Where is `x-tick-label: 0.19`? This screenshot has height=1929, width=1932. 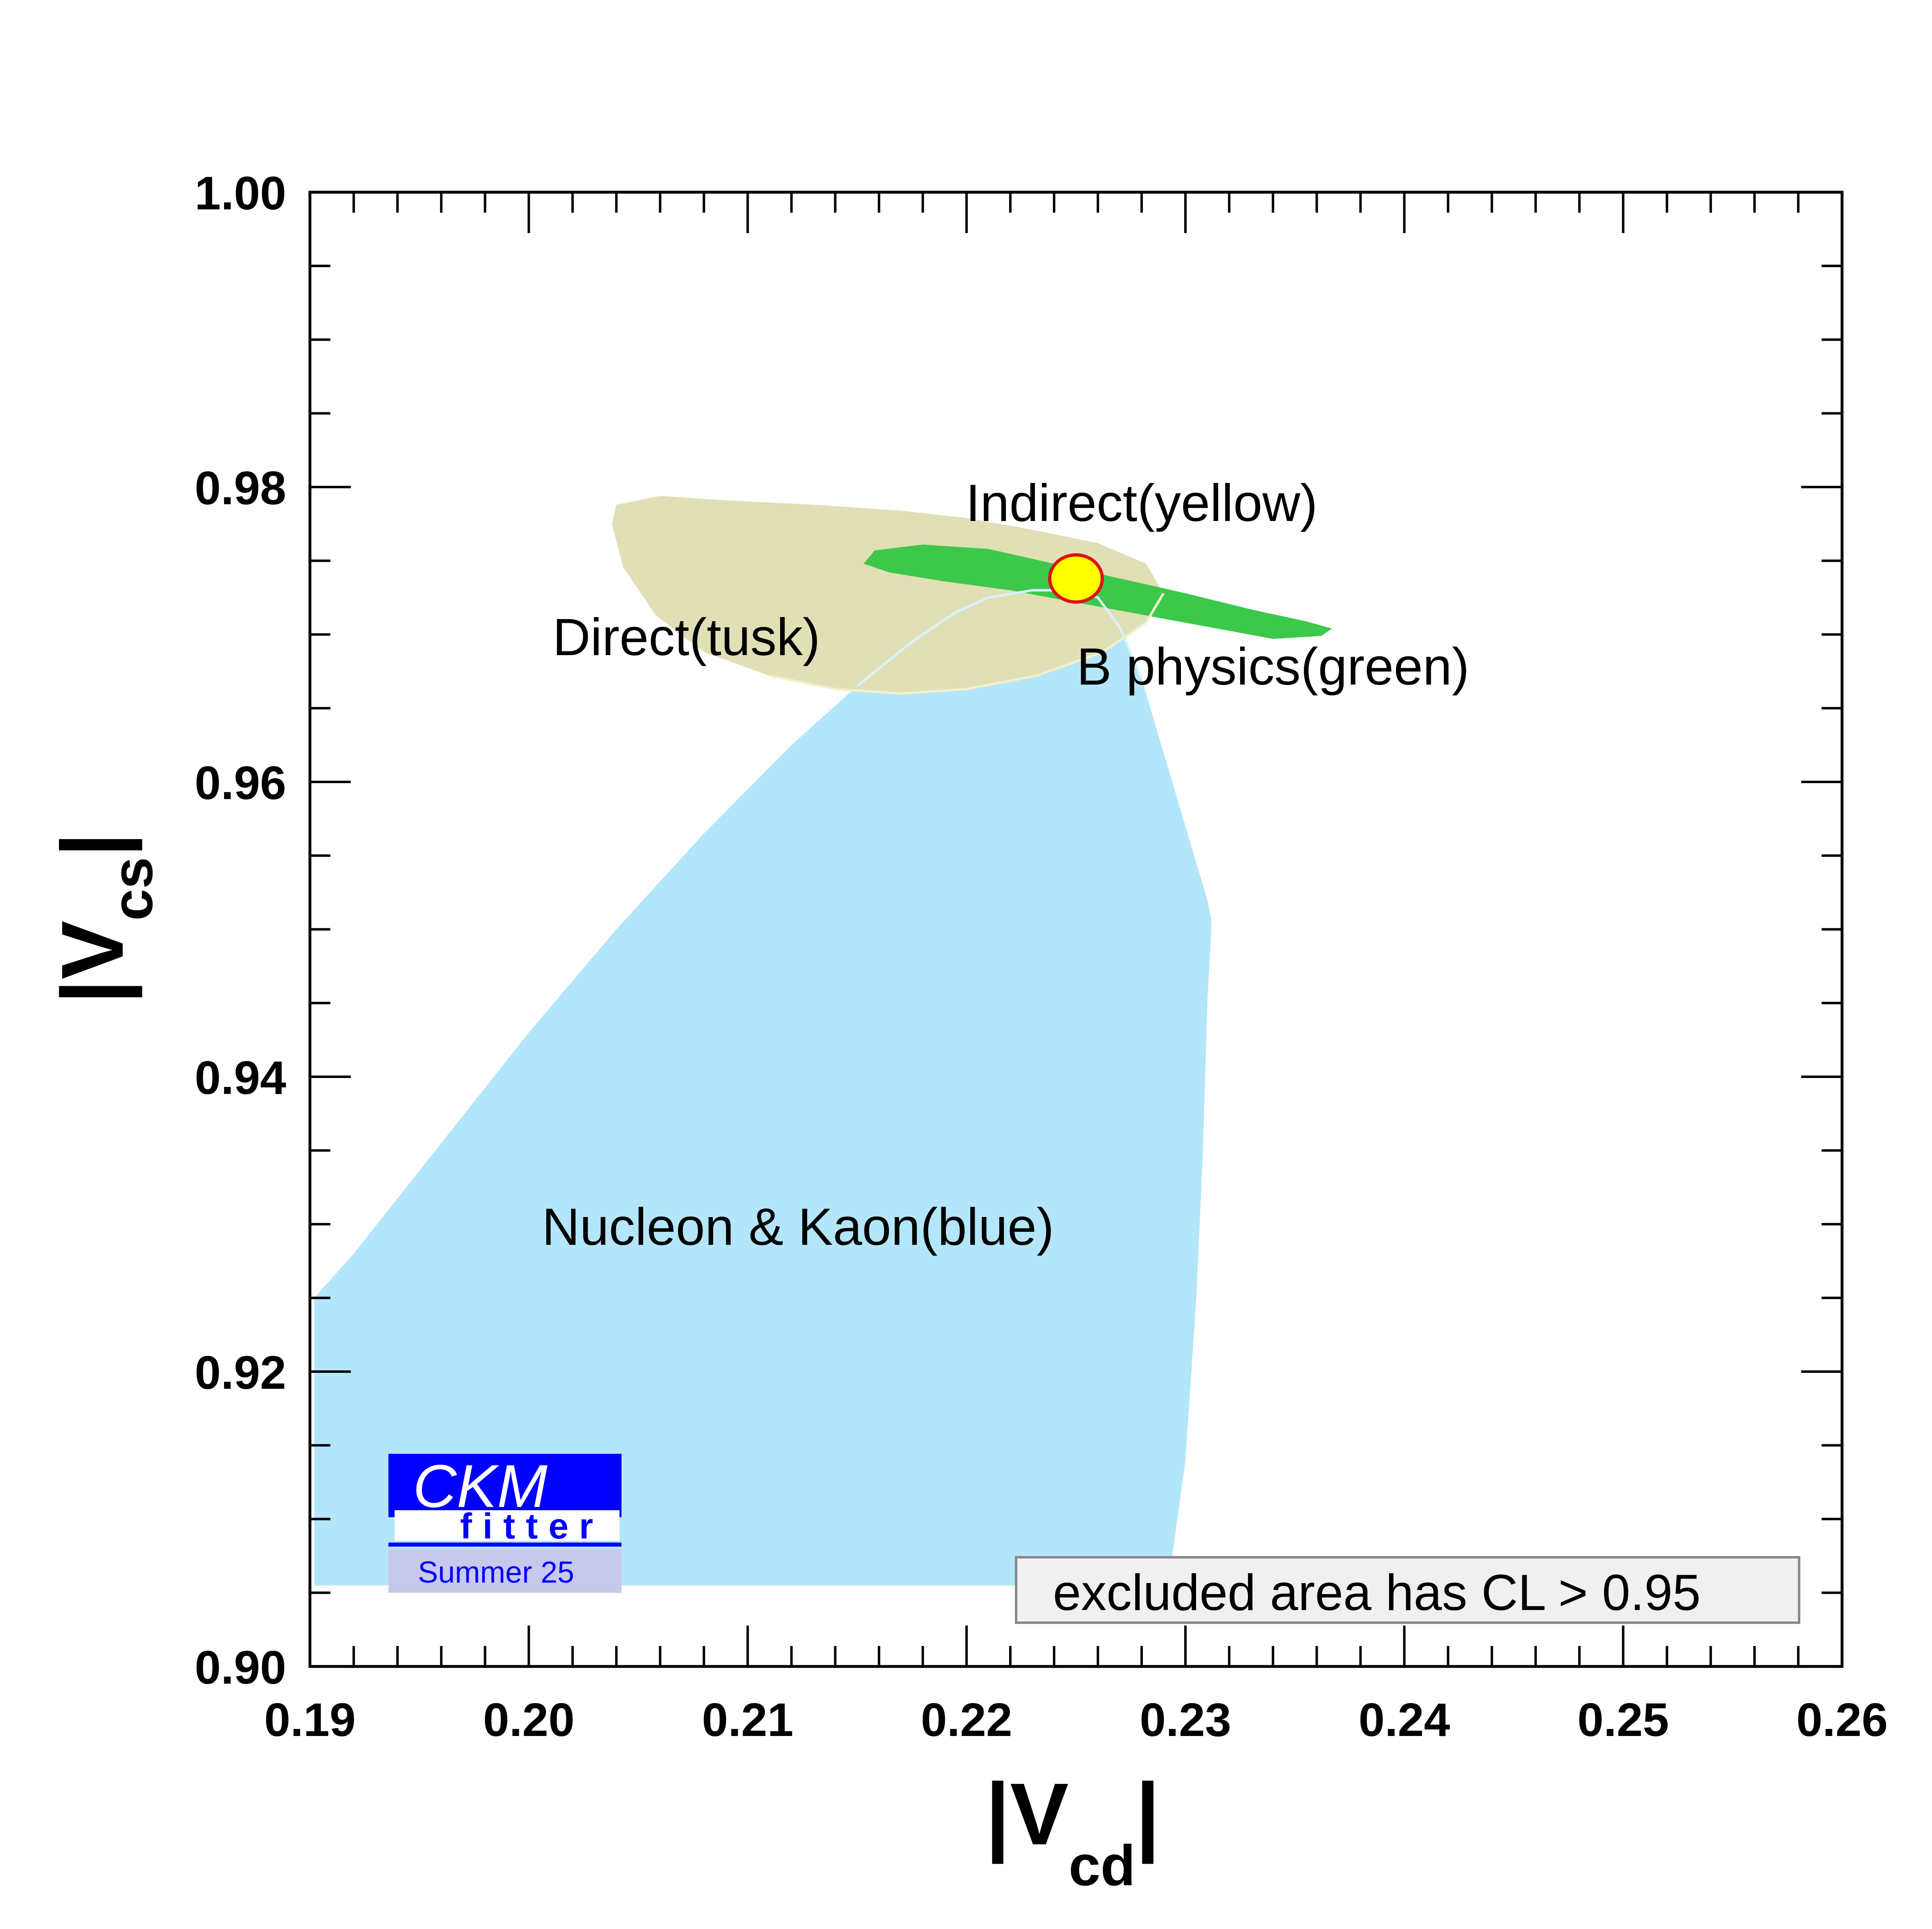 x-tick-label: 0.19 is located at coordinates (310, 1720).